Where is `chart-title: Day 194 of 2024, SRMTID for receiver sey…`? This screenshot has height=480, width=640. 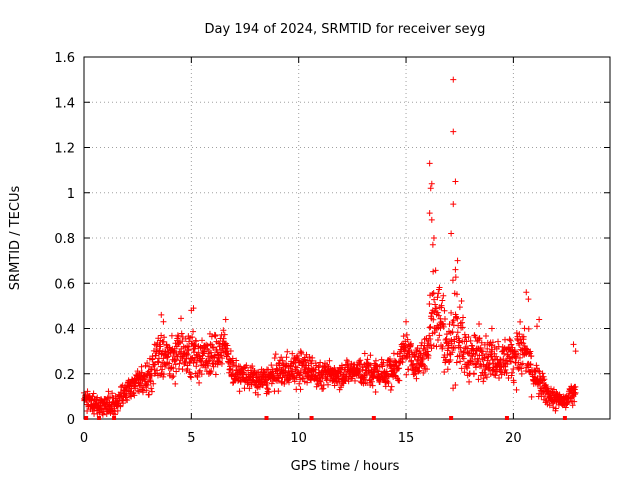 chart-title: Day 194 of 2024, SRMTID for receiver sey… is located at coordinates (345, 29).